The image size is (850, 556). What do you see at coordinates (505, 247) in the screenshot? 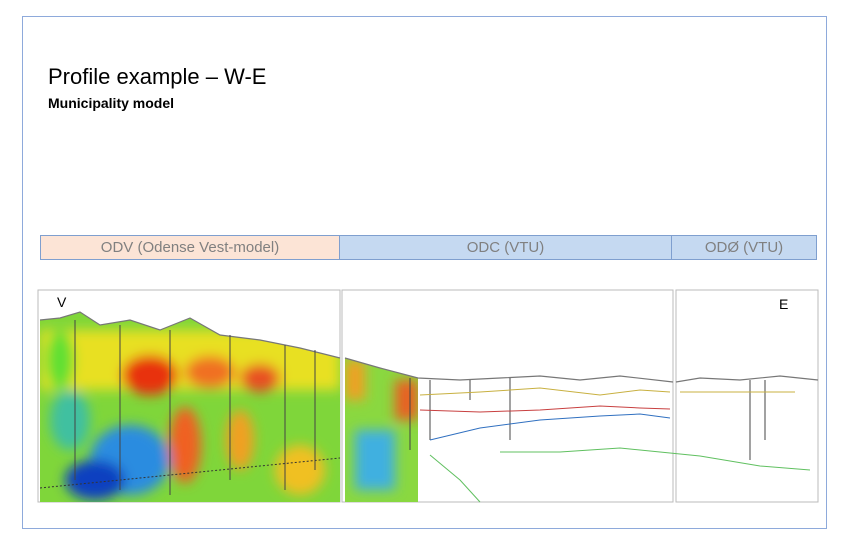
I see `band-odc: ODC (VTU)` at bounding box center [505, 247].